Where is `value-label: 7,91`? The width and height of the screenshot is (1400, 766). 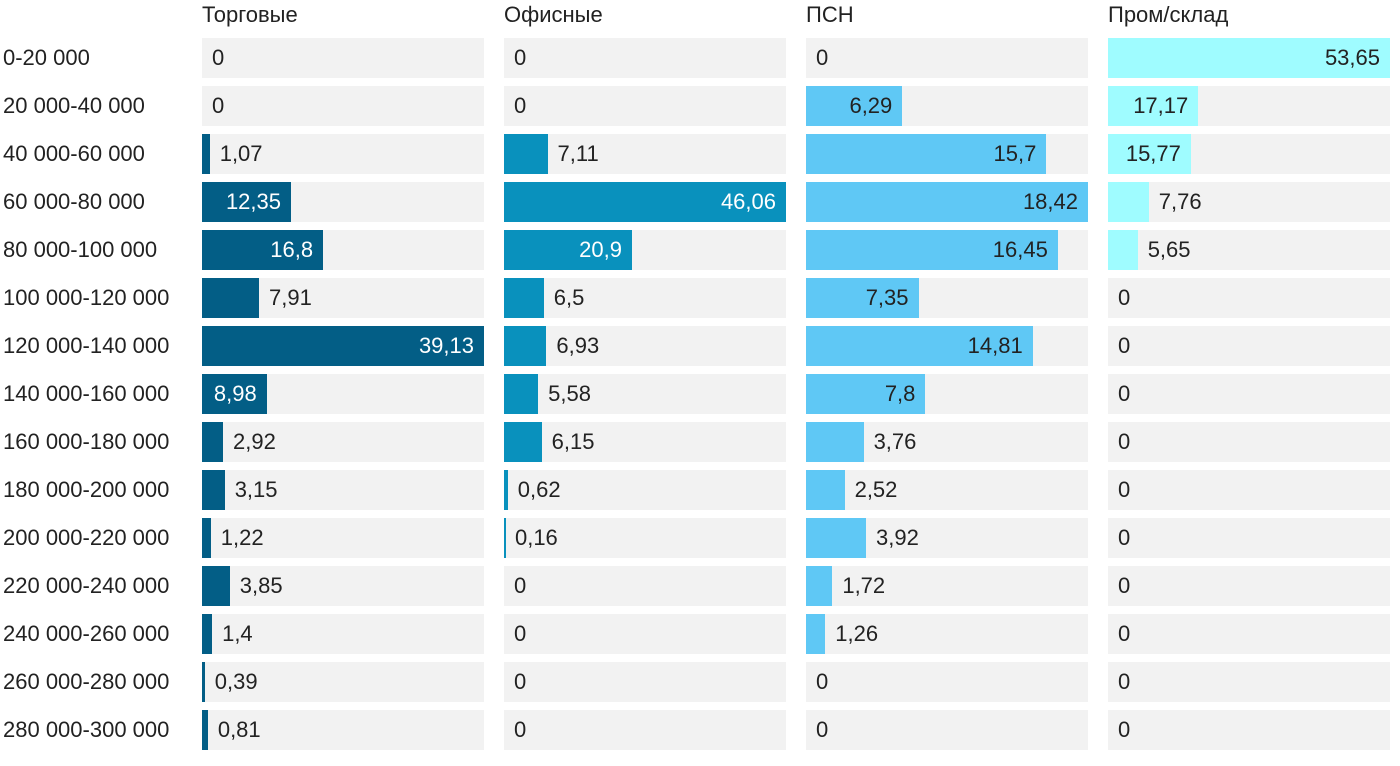 value-label: 7,91 is located at coordinates (290, 297).